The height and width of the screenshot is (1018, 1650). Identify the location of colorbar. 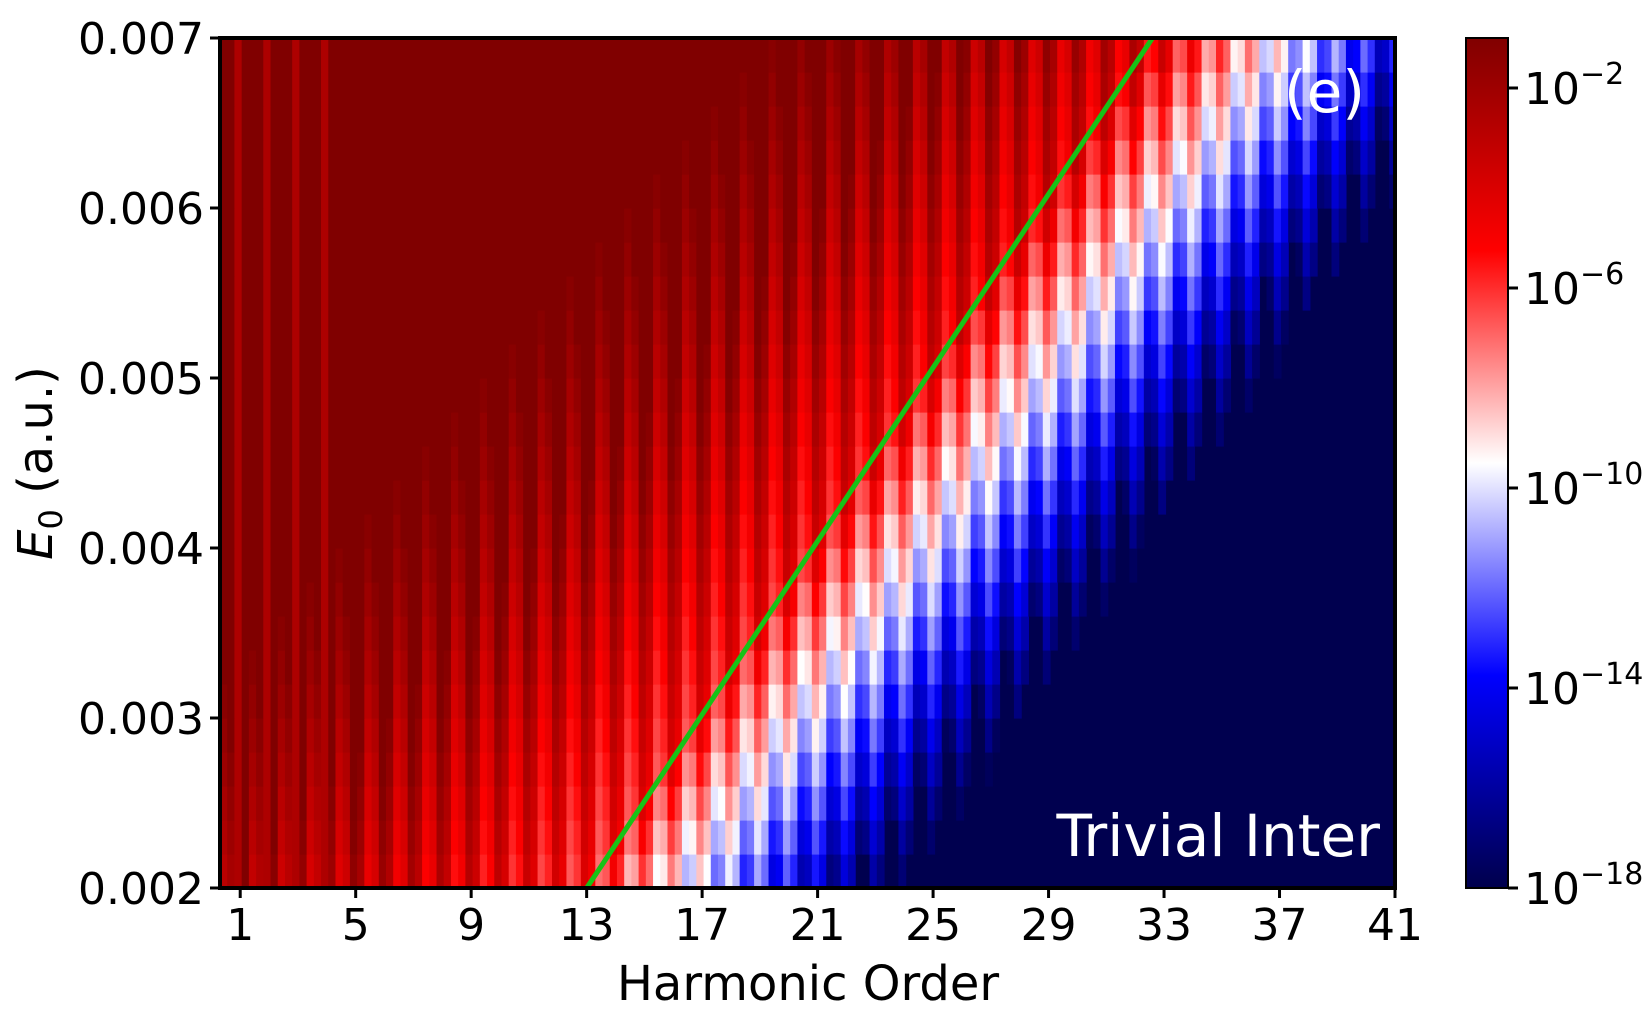
(1487, 463).